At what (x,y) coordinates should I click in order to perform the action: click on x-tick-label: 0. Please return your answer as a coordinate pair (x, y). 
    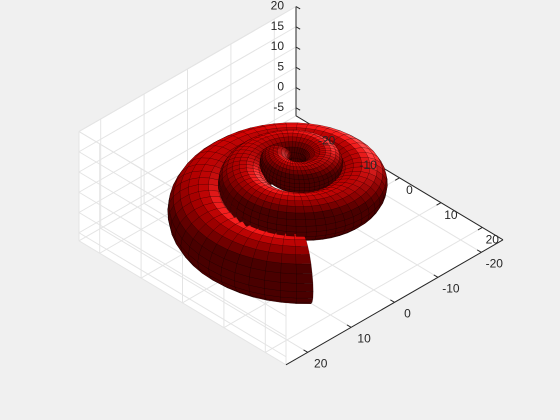
    Looking at the image, I should click on (409, 190).